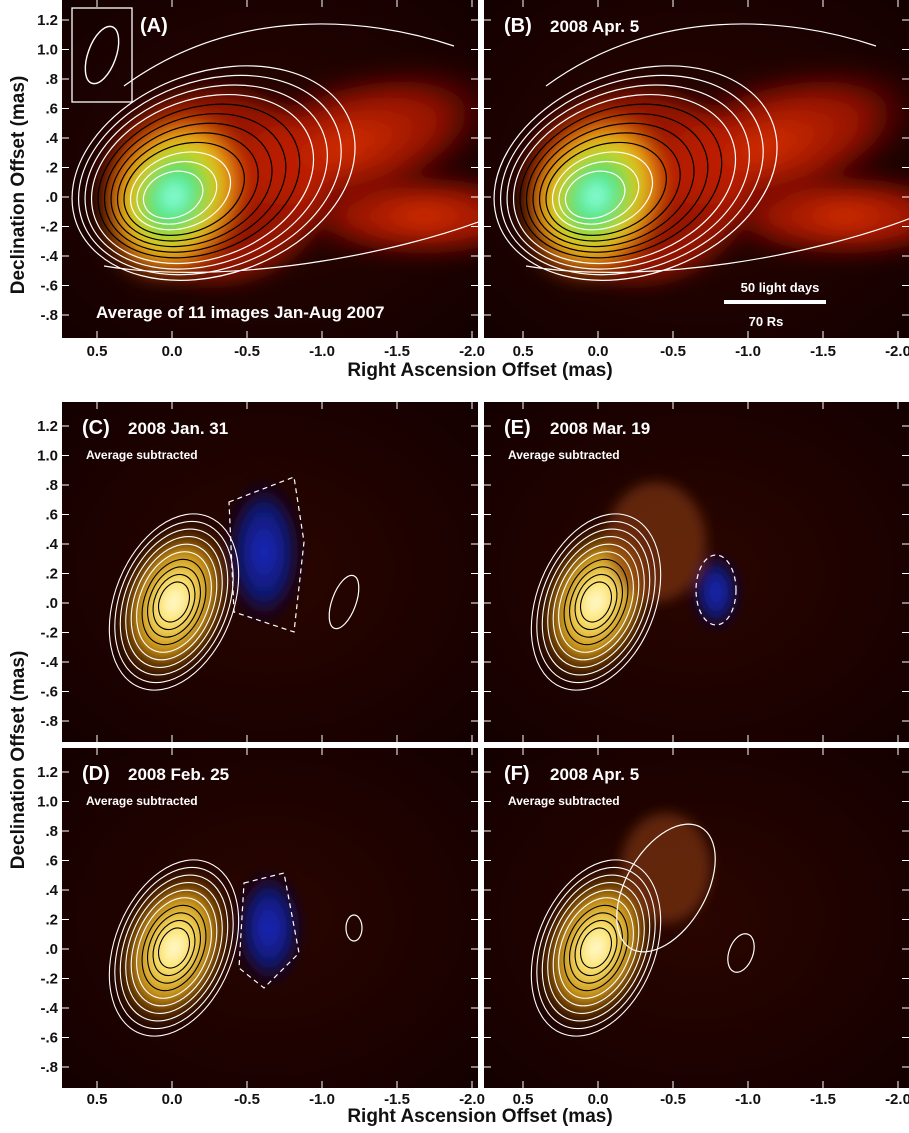  I want to click on x-axis-title-bottom: Right Ascension Offset (mas), so click(479, 1116).